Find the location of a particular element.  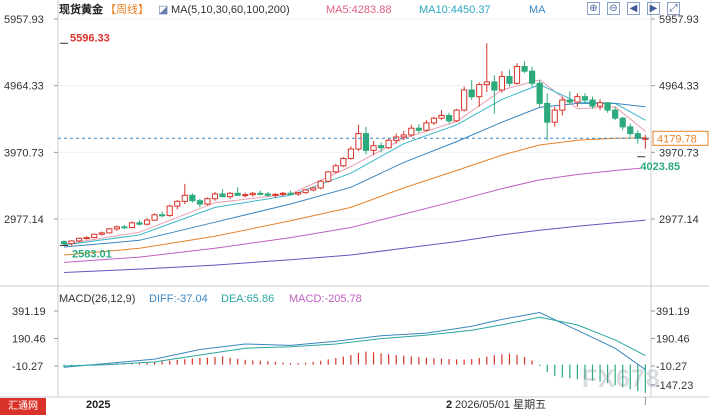

high-annotation: 5596.33 is located at coordinates (90, 38).